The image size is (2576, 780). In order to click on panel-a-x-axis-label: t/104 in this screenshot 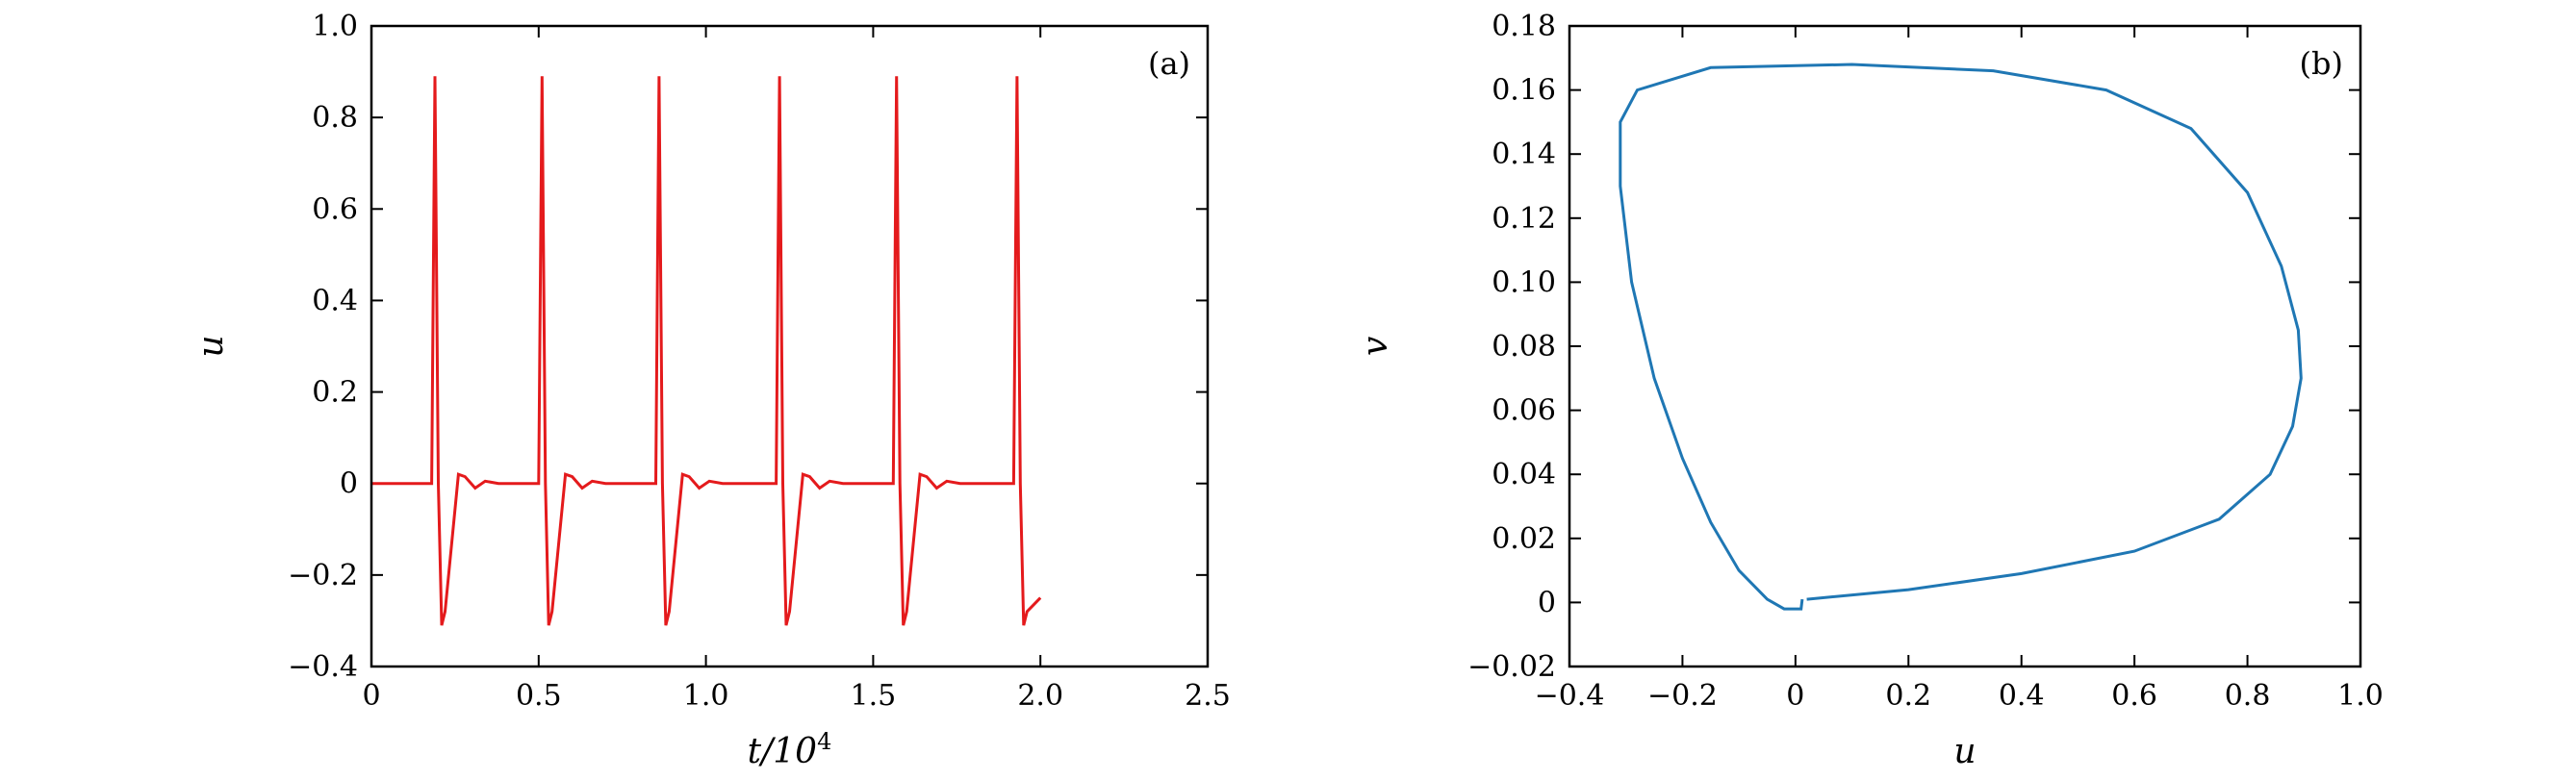, I will do `click(790, 749)`.